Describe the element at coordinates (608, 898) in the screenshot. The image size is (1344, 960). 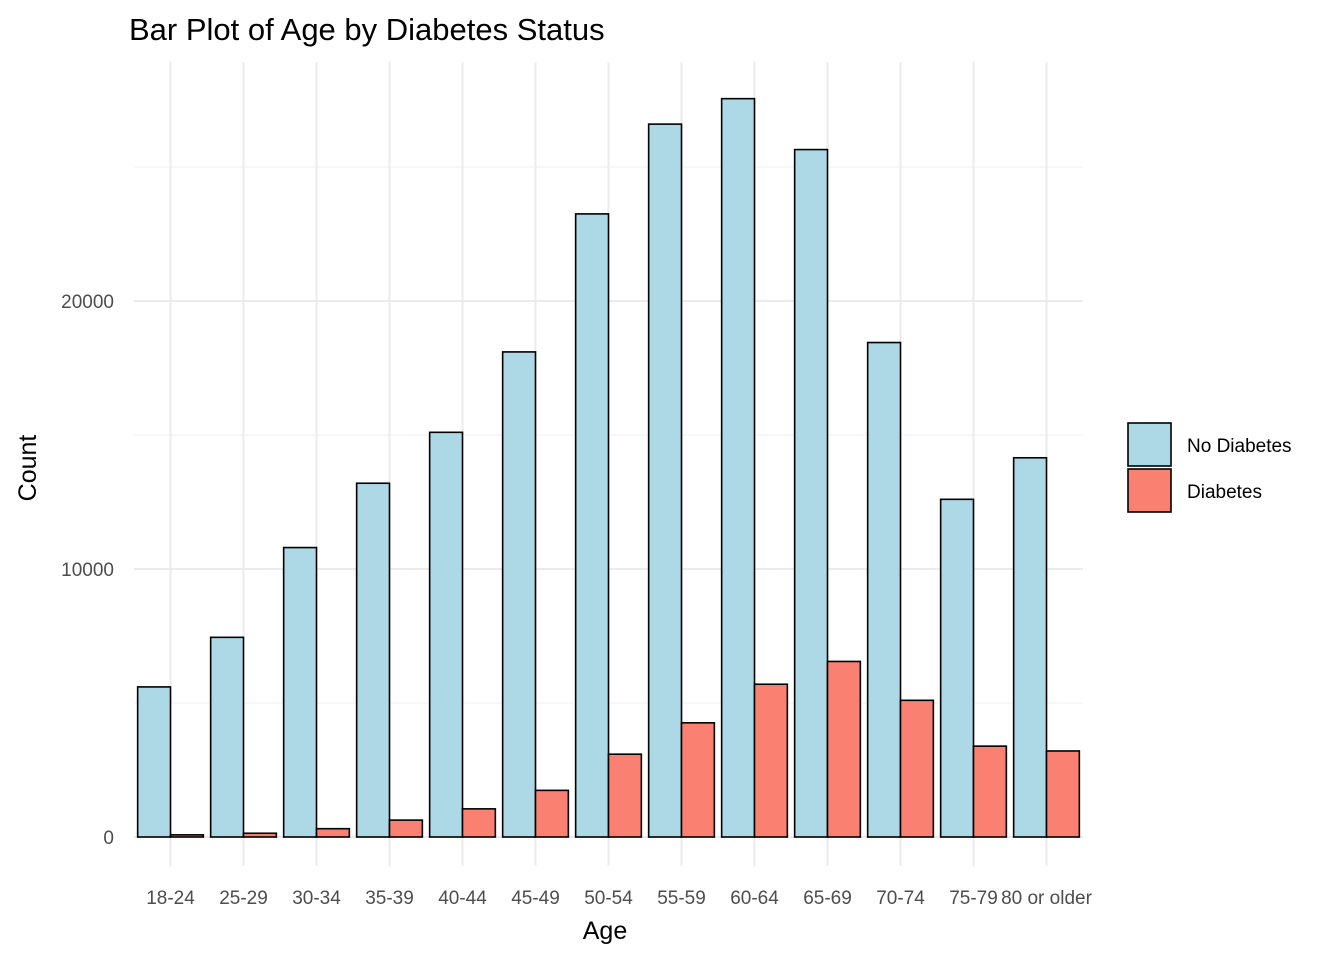
I see `x-tick-label: 50-54` at that location.